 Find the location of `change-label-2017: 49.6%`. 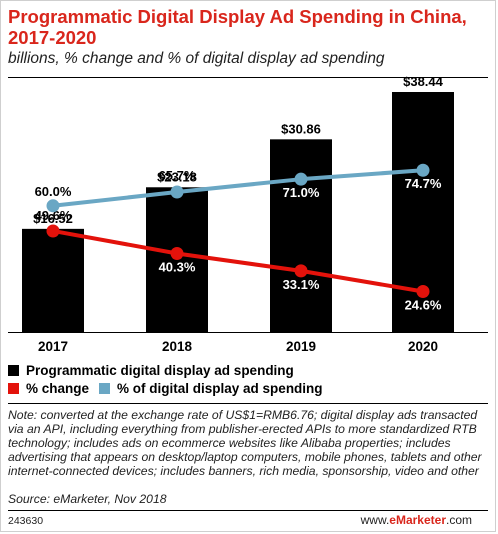

change-label-2017: 49.6% is located at coordinates (53, 215).